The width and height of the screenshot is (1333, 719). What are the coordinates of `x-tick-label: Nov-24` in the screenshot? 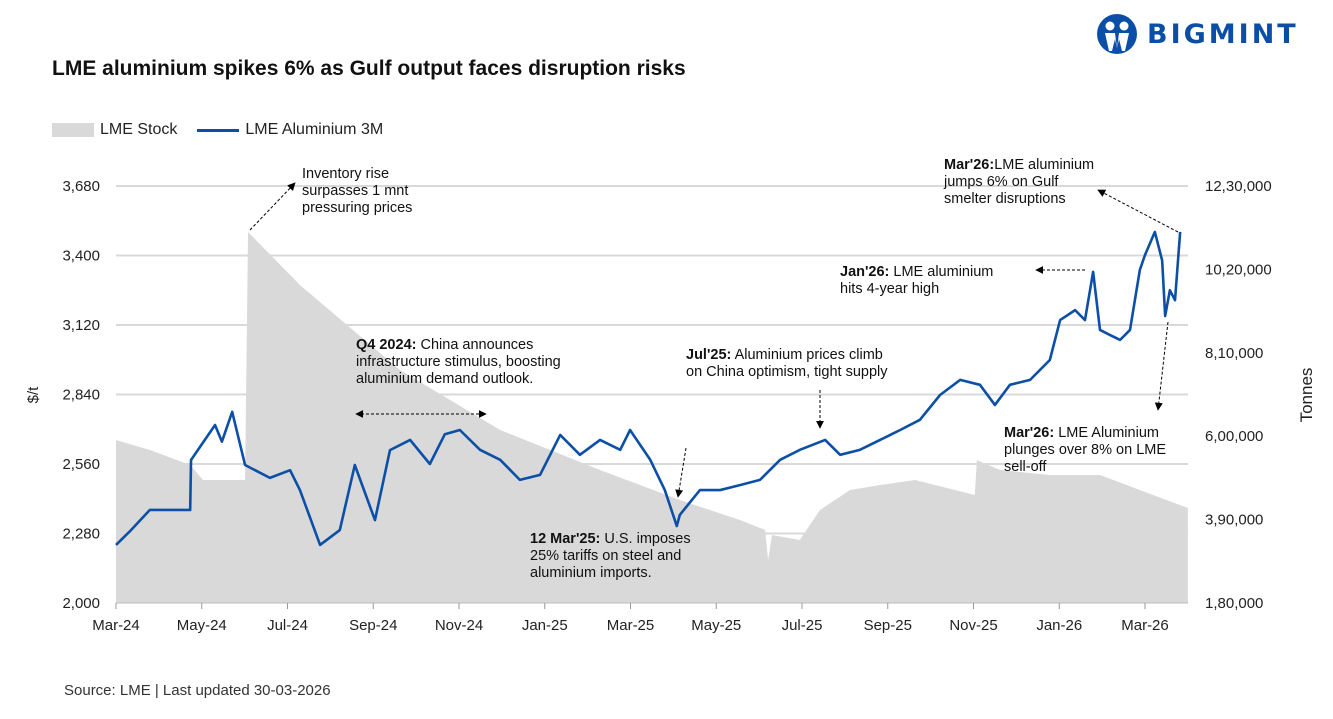 It's located at (459, 625).